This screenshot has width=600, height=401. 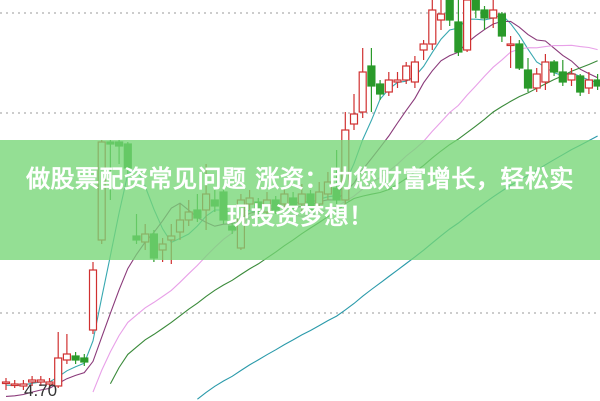 I want to click on banner-title-line2: 现投资梦想！, so click(x=300, y=216).